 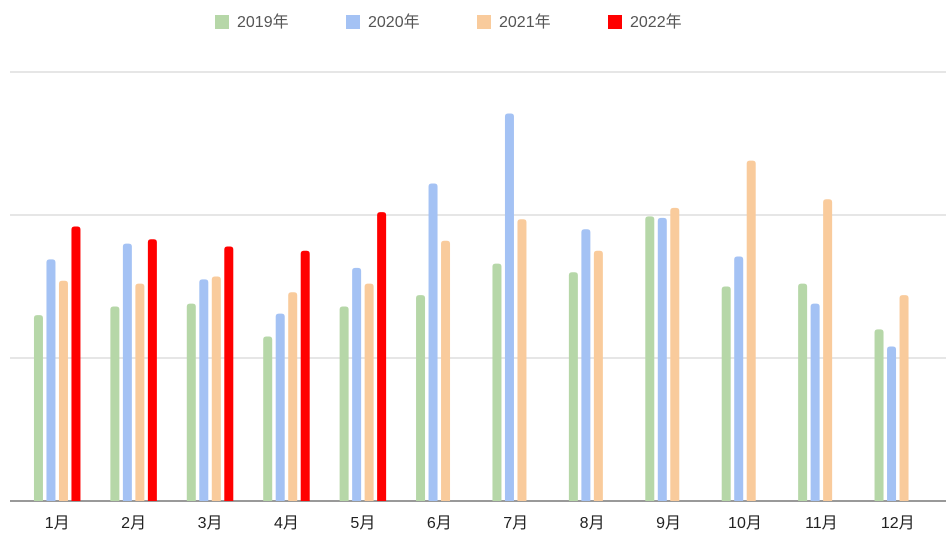 I want to click on x-tick-label: 7月, so click(x=515, y=523).